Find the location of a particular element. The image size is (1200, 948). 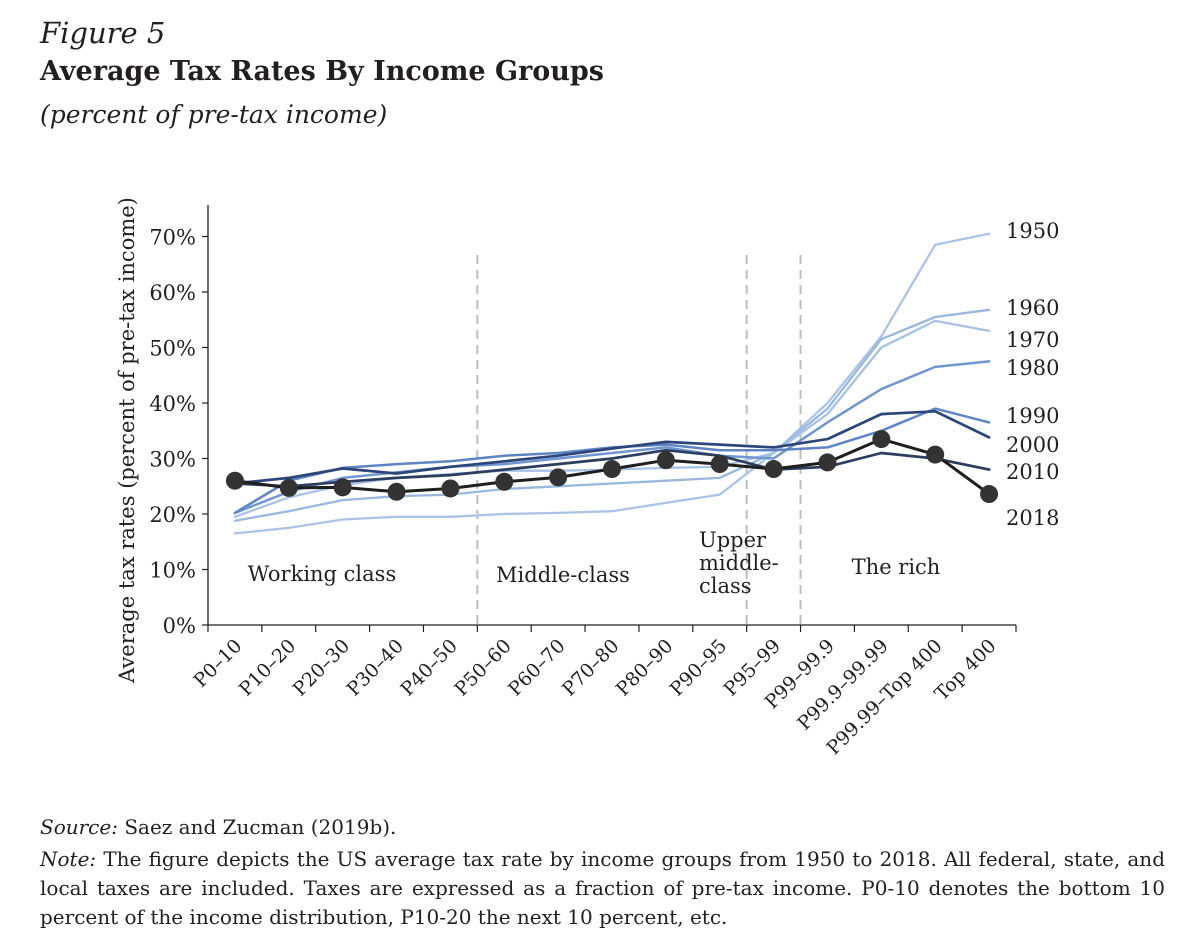

series-label-1950: 1950 is located at coordinates (1032, 231).